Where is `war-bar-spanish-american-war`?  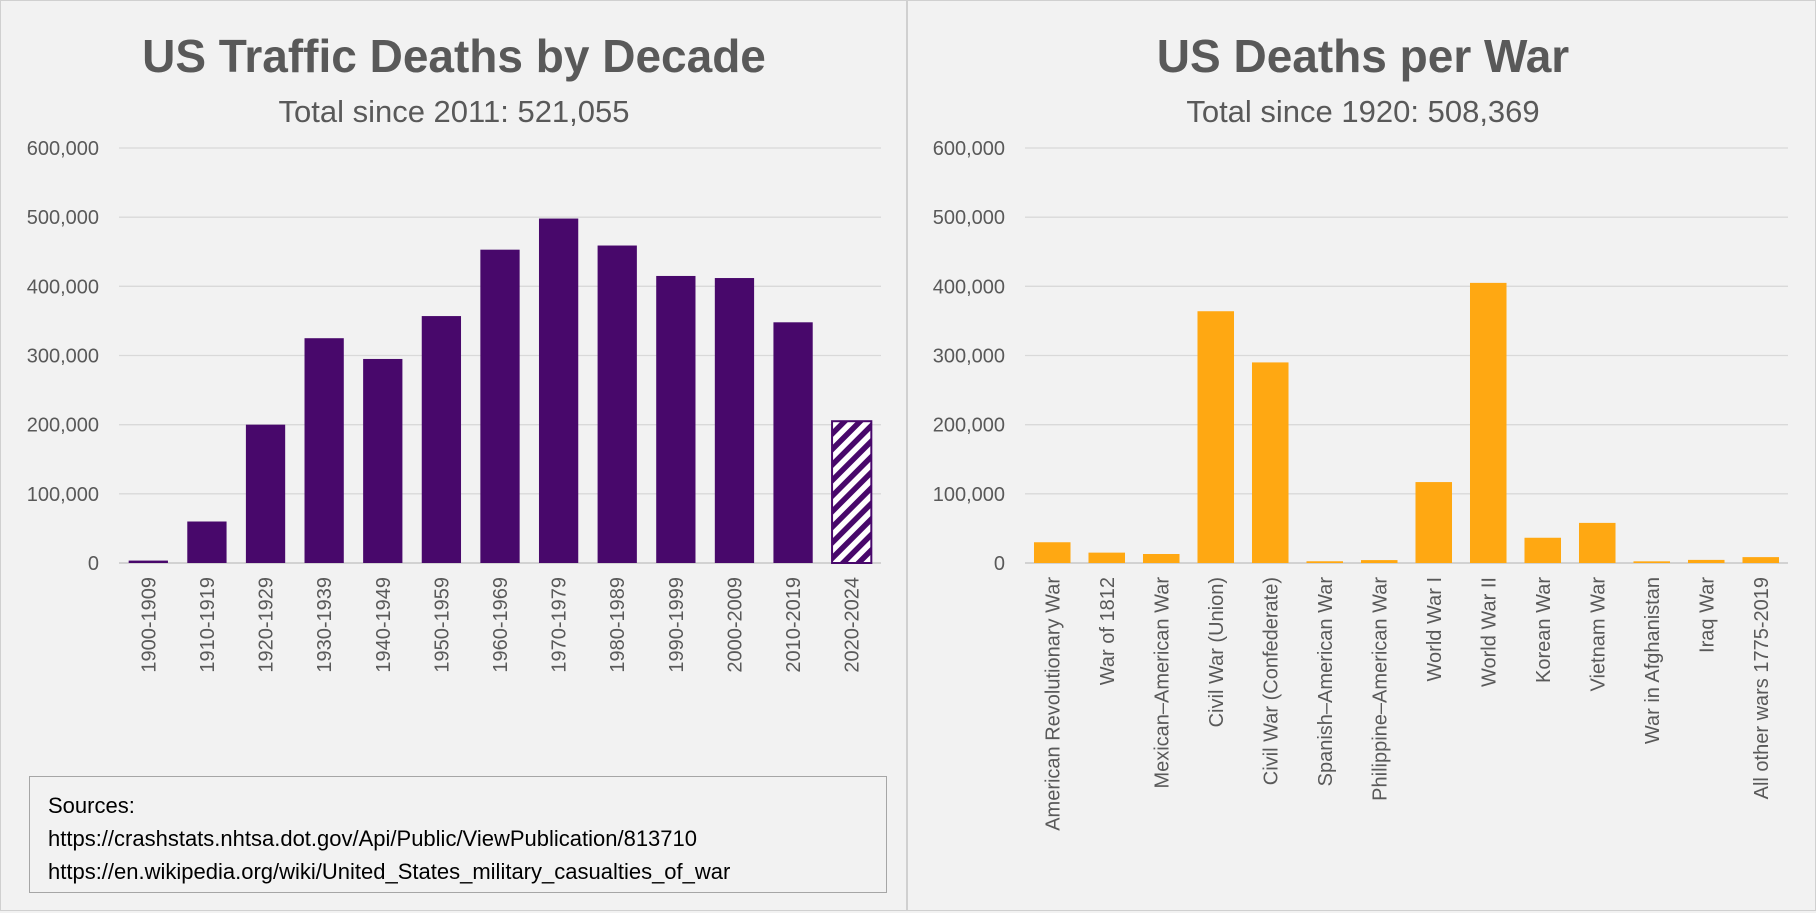 war-bar-spanish-american-war is located at coordinates (1325, 562).